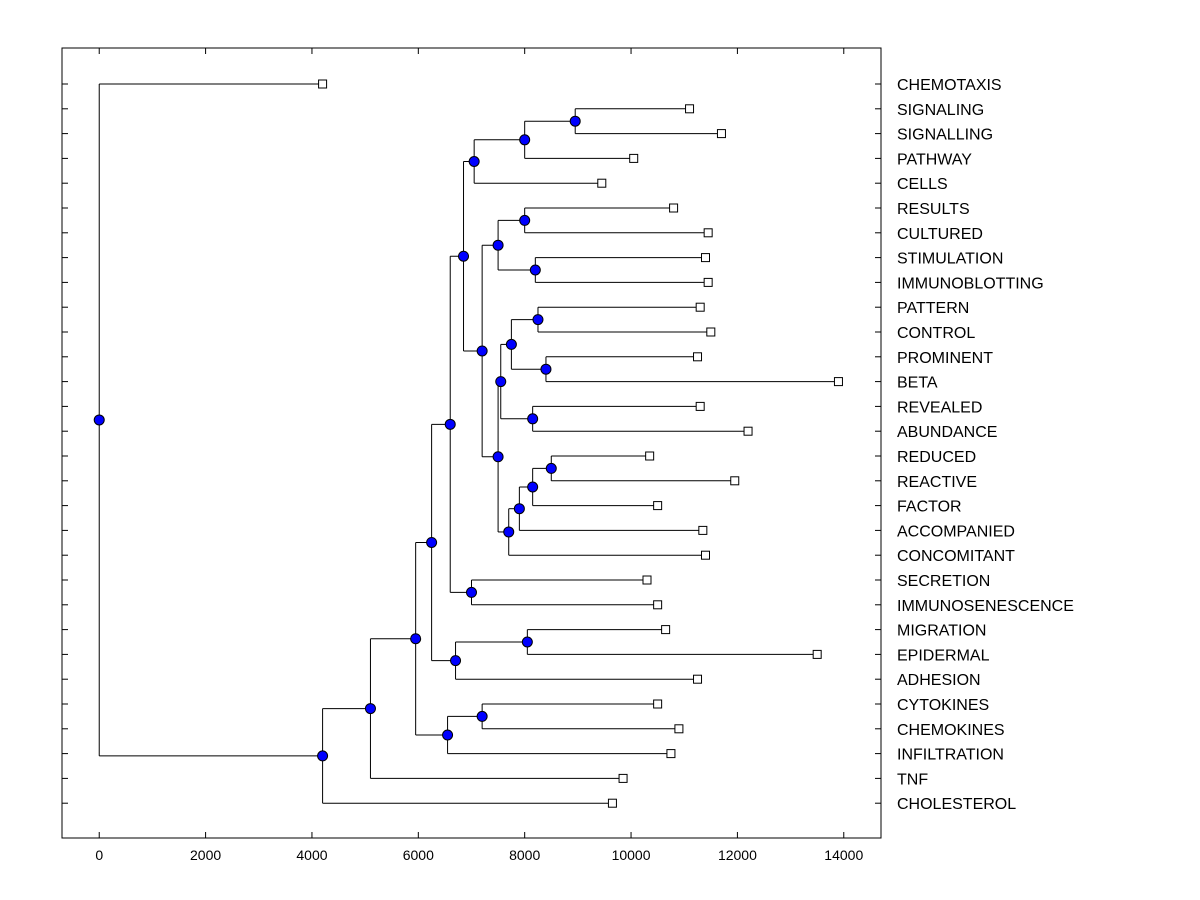  I want to click on leaf-label: PATHWAY, so click(934, 159).